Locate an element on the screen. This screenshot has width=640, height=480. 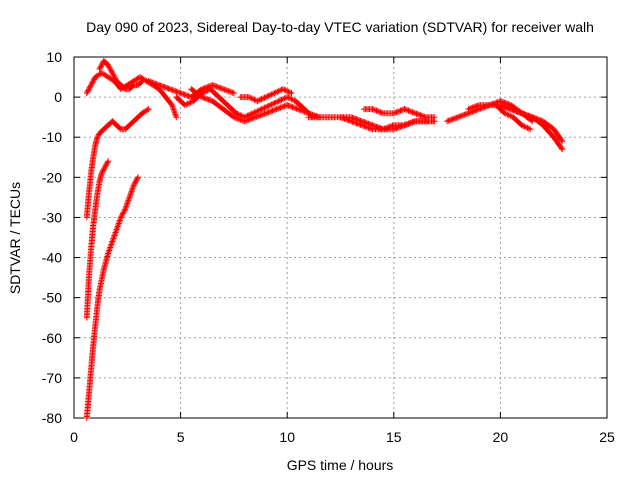
y-tick-label: -20 is located at coordinates (52, 177).